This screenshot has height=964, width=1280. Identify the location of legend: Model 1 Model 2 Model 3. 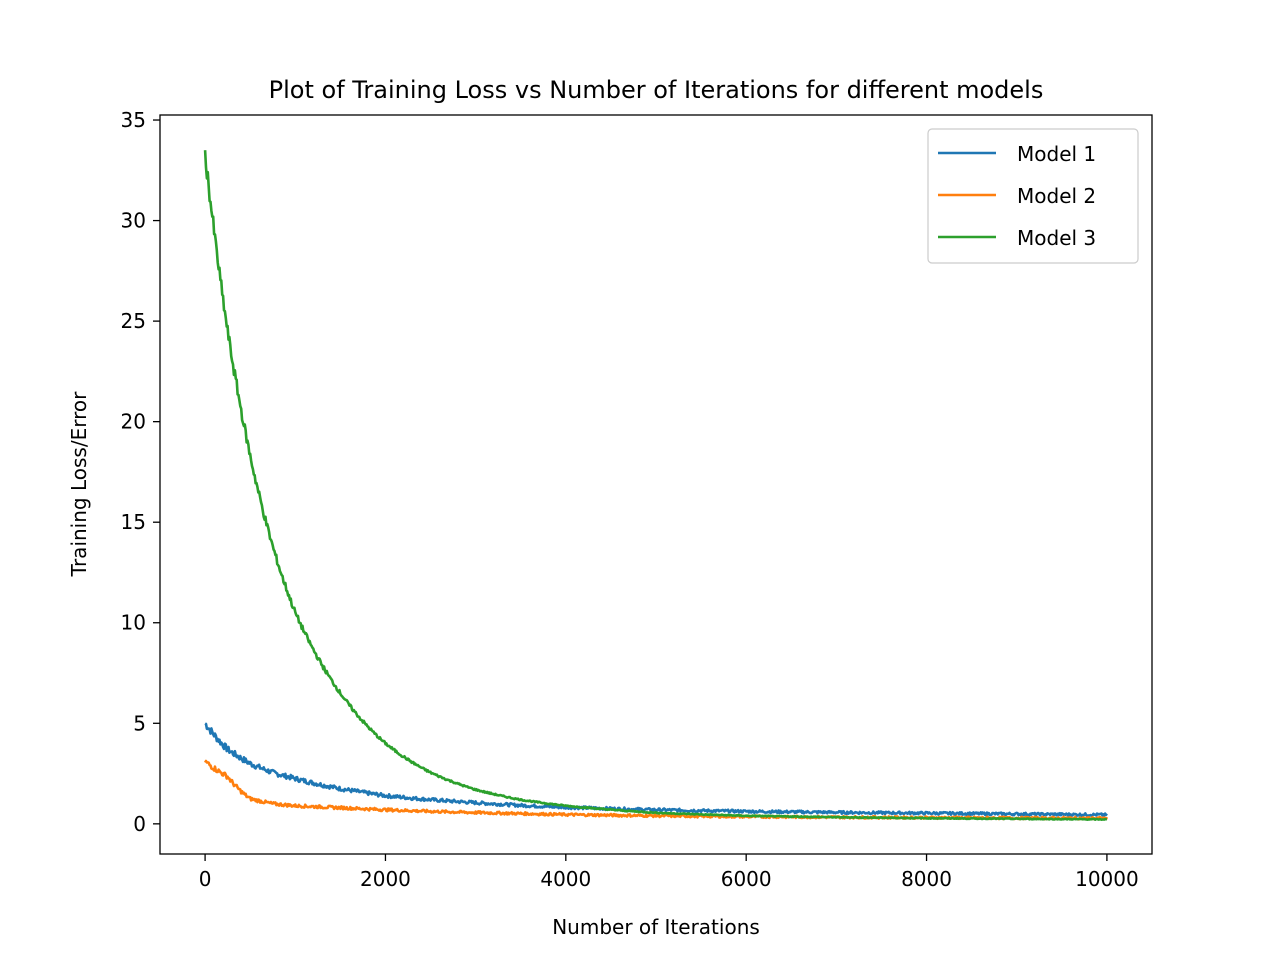
(1033, 196).